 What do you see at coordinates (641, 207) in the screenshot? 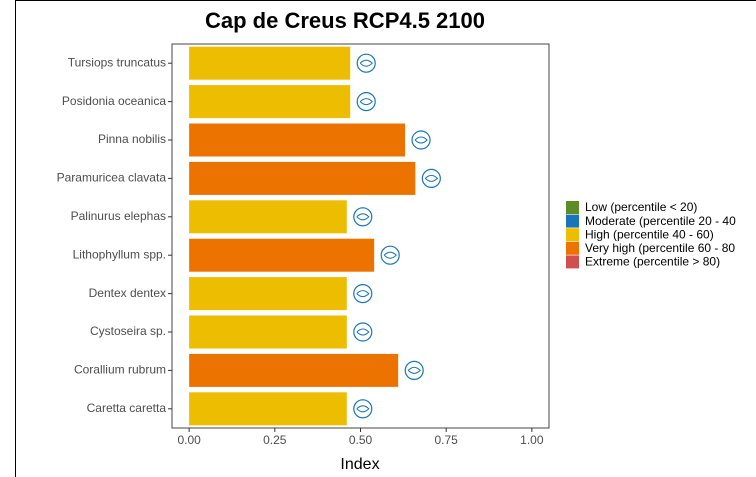
I see `legend-label: Low (percentile < 20)` at bounding box center [641, 207].